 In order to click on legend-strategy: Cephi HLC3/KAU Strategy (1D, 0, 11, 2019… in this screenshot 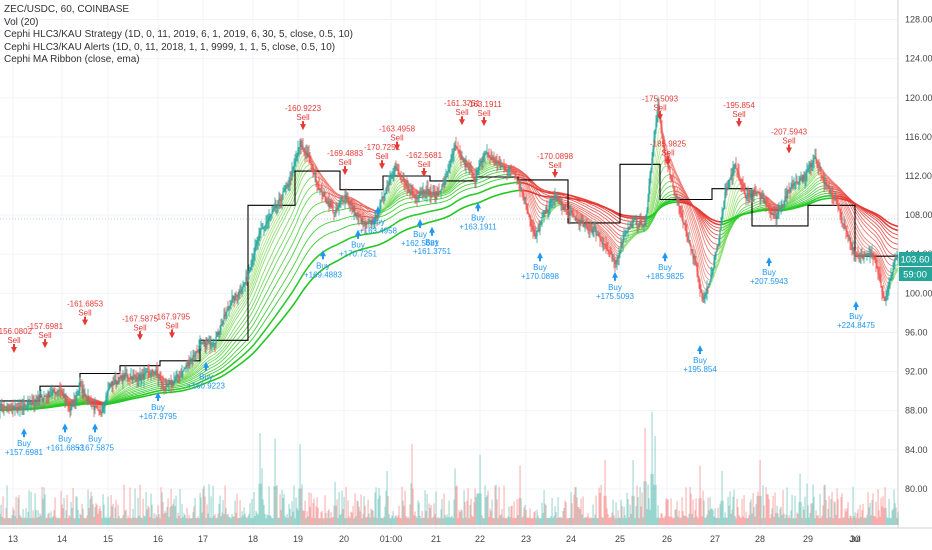, I will do `click(178, 35)`.